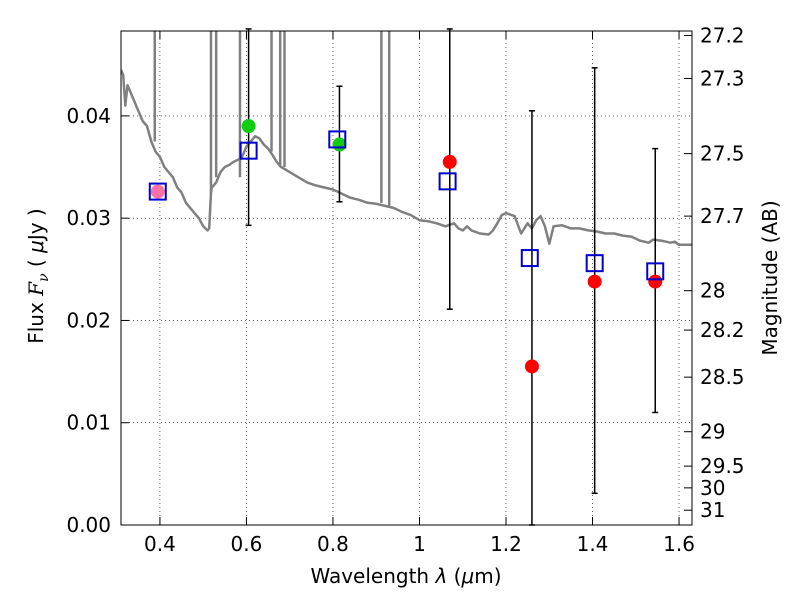 This screenshot has width=800, height=600. Describe the element at coordinates (712, 291) in the screenshot. I see `y2-tick-label: 28` at that location.